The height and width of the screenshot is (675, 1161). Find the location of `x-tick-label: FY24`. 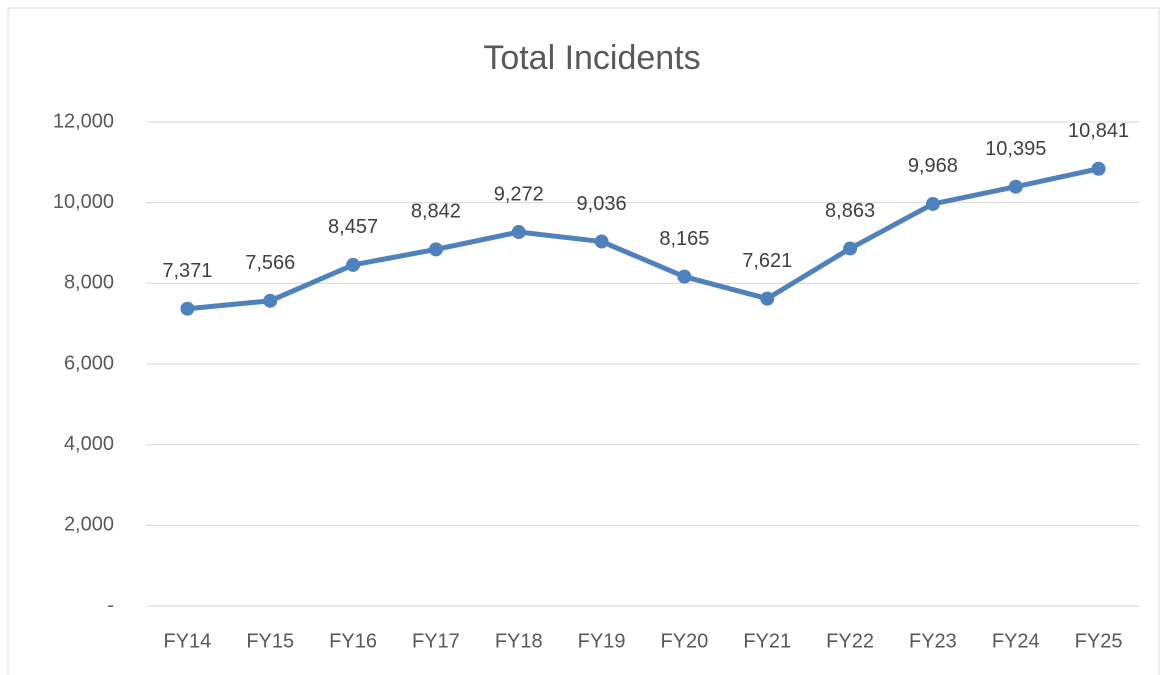

x-tick-label: FY24 is located at coordinates (1016, 641).